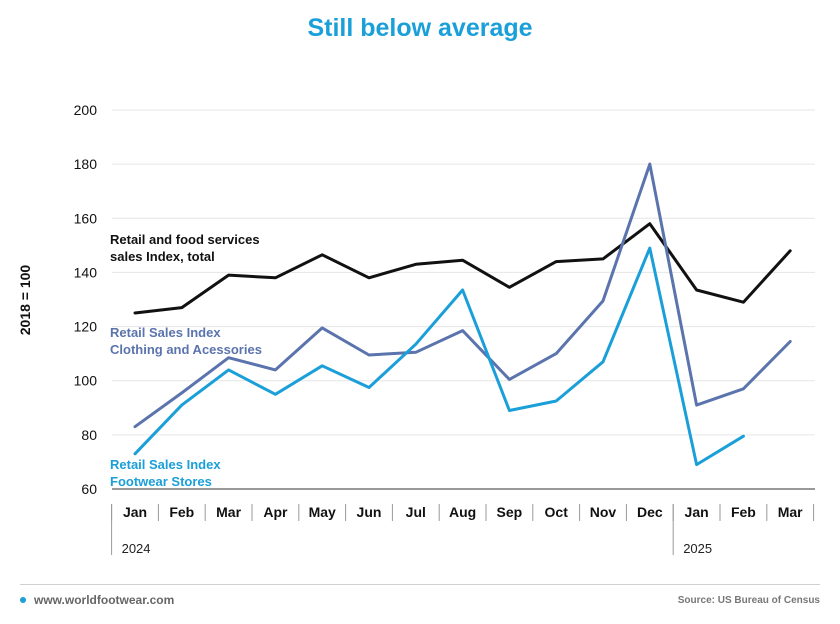  I want to click on footer-source: Source: US Bureau of Census, so click(748, 600).